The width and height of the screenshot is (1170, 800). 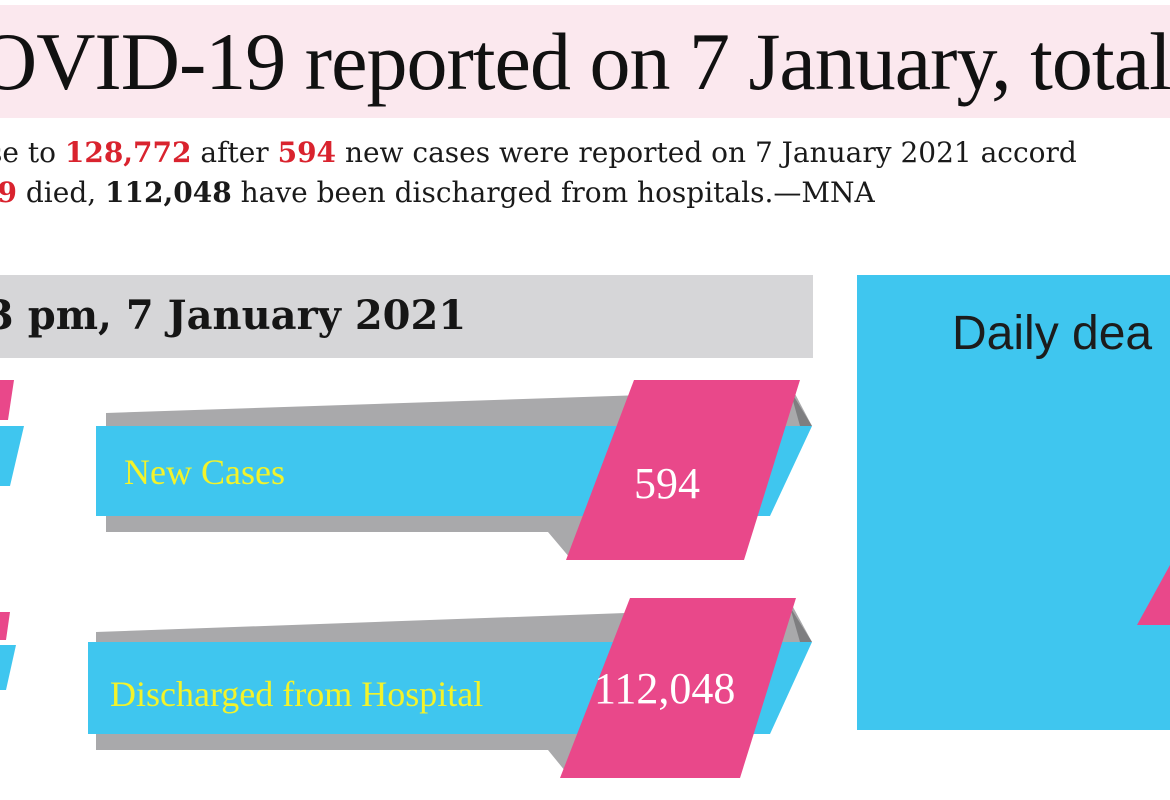 I want to click on headline-band: OVID-19 reported on 7 January, total fig, so click(x=585, y=61).